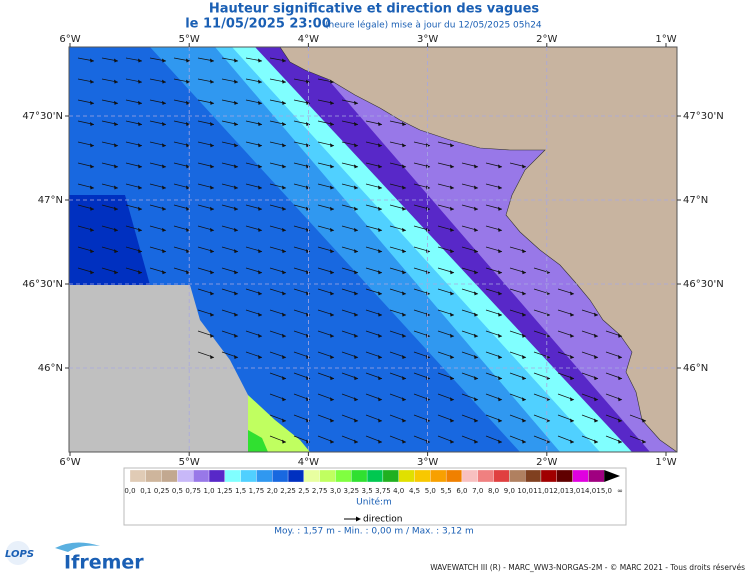  I want to click on legend-label: 14,0, so click(589, 491).